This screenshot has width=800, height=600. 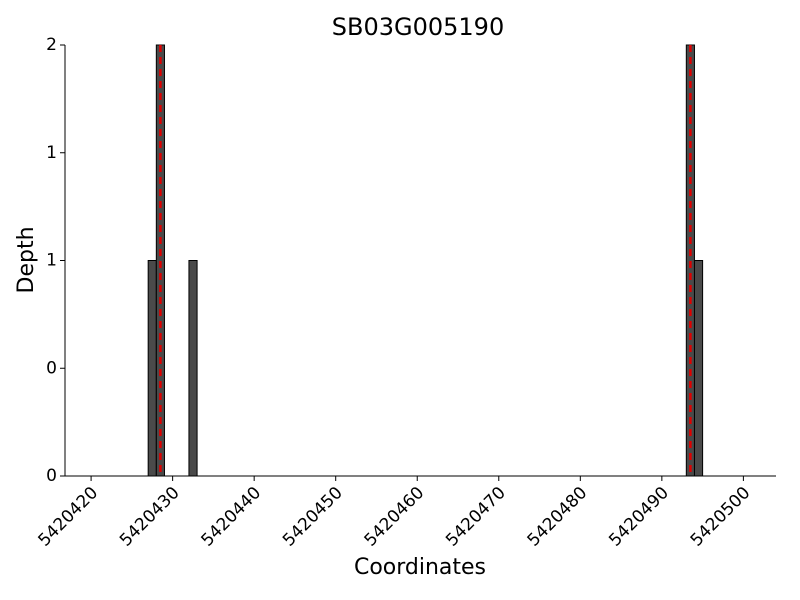 What do you see at coordinates (51, 45) in the screenshot?
I see `y-tick-label: 2` at bounding box center [51, 45].